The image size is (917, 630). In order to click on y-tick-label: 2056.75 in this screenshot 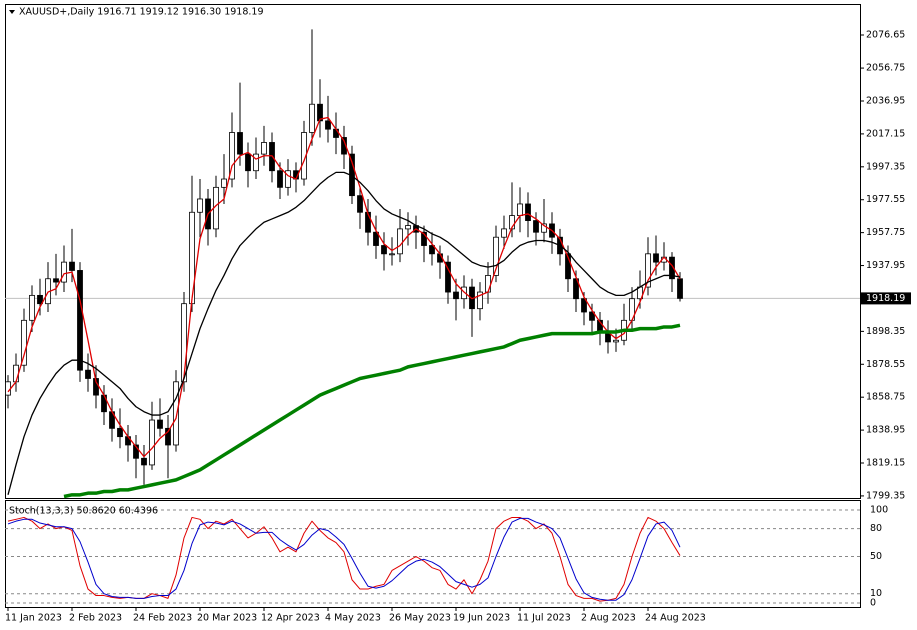, I will do `click(885, 68)`.